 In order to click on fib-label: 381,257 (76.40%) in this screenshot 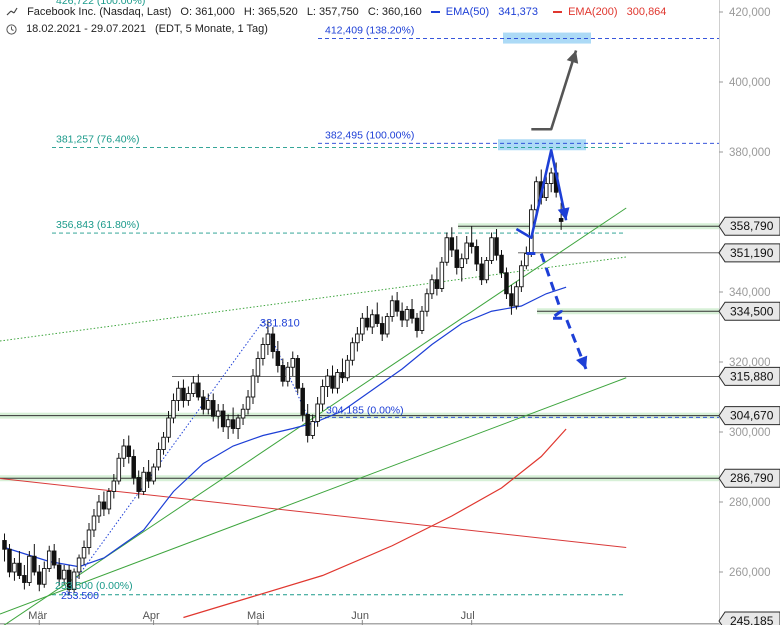, I will do `click(97, 140)`.